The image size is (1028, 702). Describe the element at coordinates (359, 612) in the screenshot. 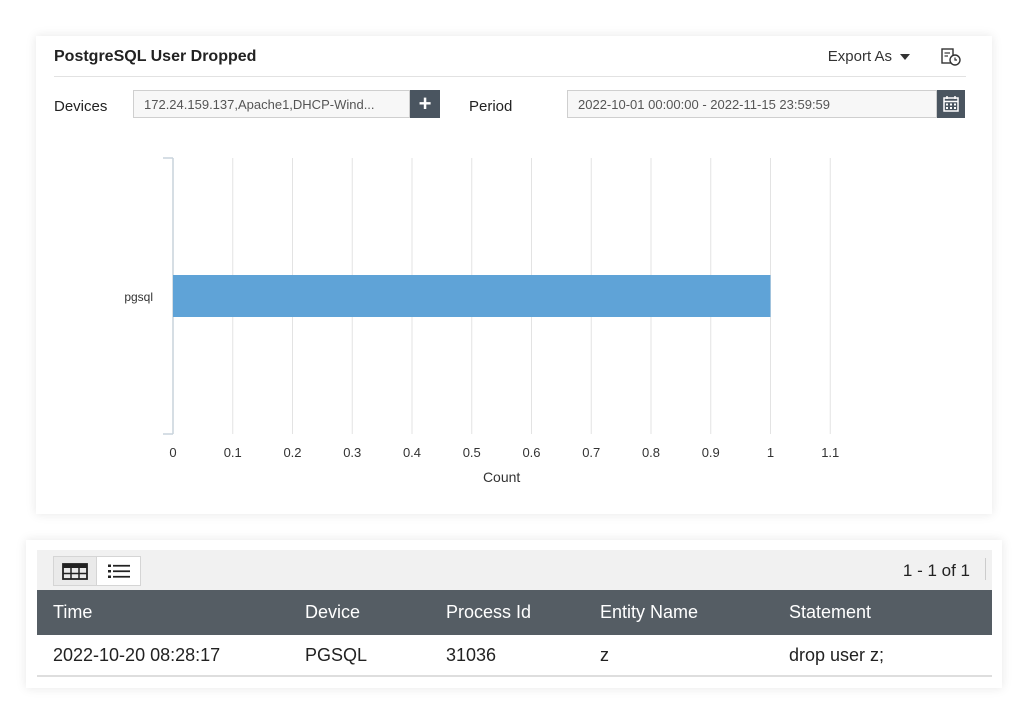

I see `column-header-device: Device` at that location.